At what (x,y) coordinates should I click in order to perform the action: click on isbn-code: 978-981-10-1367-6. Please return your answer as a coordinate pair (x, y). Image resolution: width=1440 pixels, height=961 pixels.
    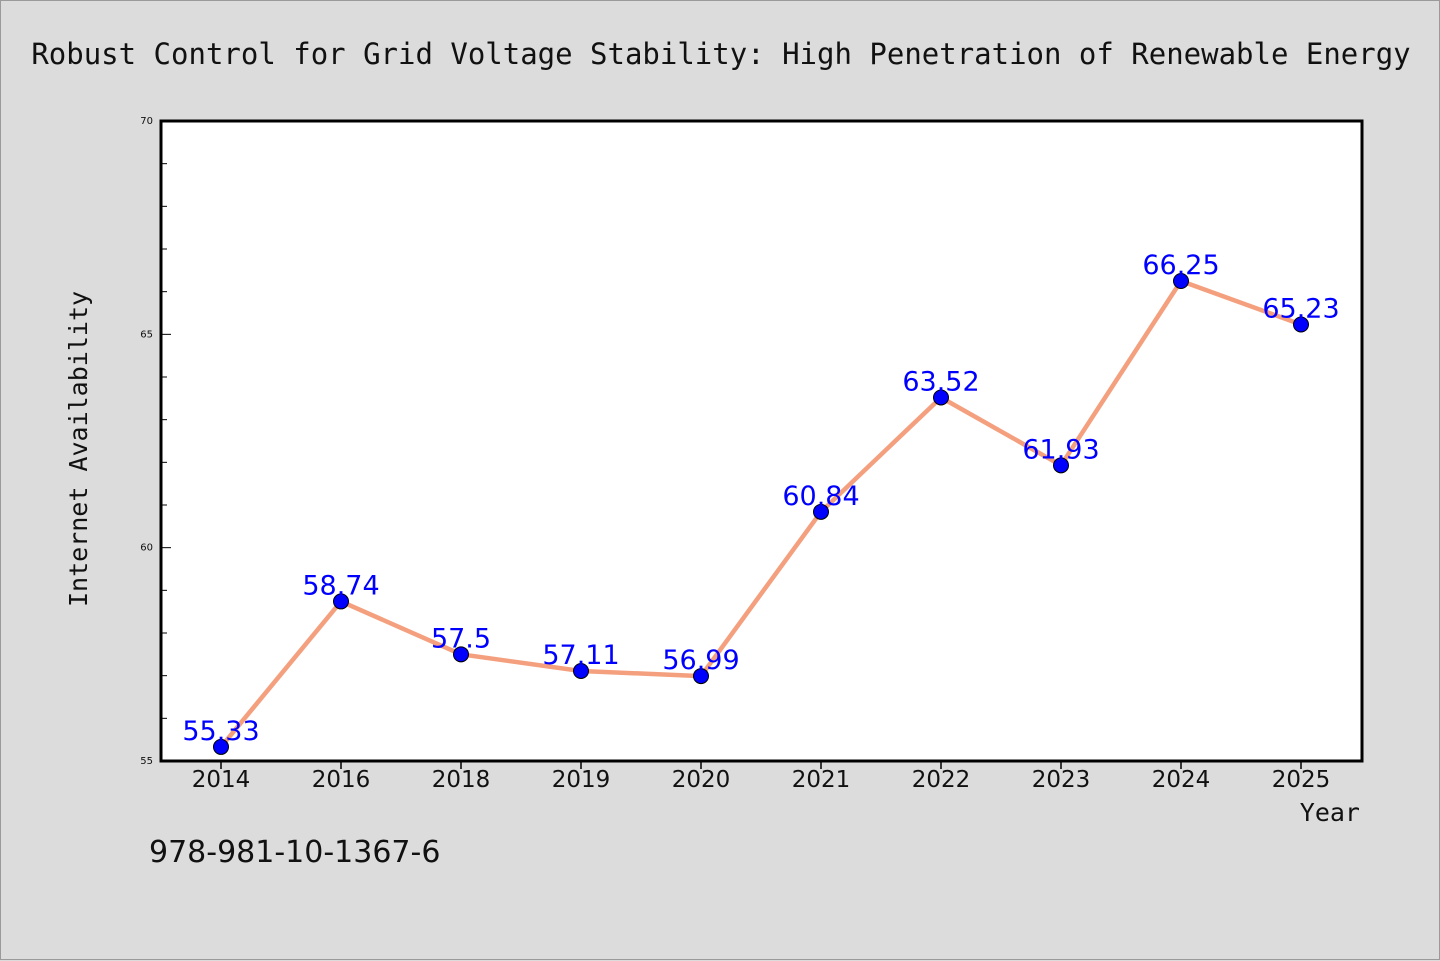
    Looking at the image, I should click on (295, 852).